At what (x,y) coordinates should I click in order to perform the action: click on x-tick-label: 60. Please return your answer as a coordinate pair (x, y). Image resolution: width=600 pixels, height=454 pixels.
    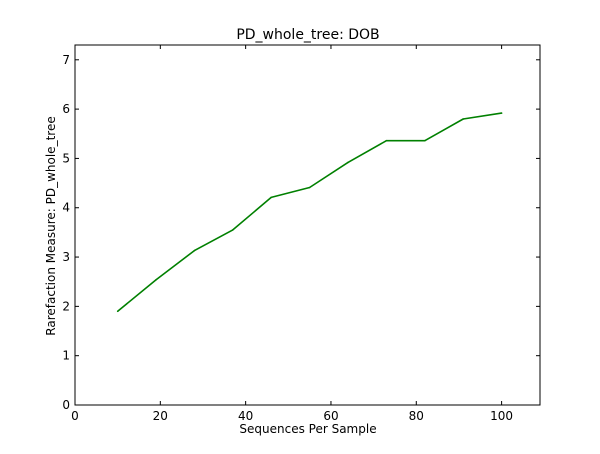
    Looking at the image, I should click on (330, 416).